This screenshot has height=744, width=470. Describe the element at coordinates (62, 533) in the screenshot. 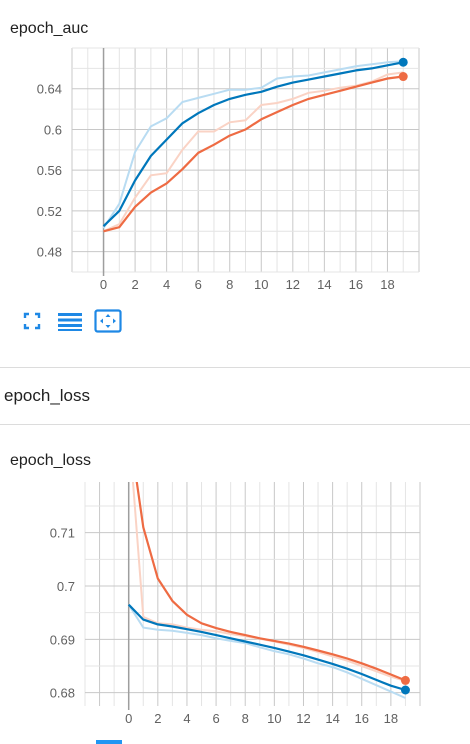

I see `y-tick-label: 0.71` at that location.